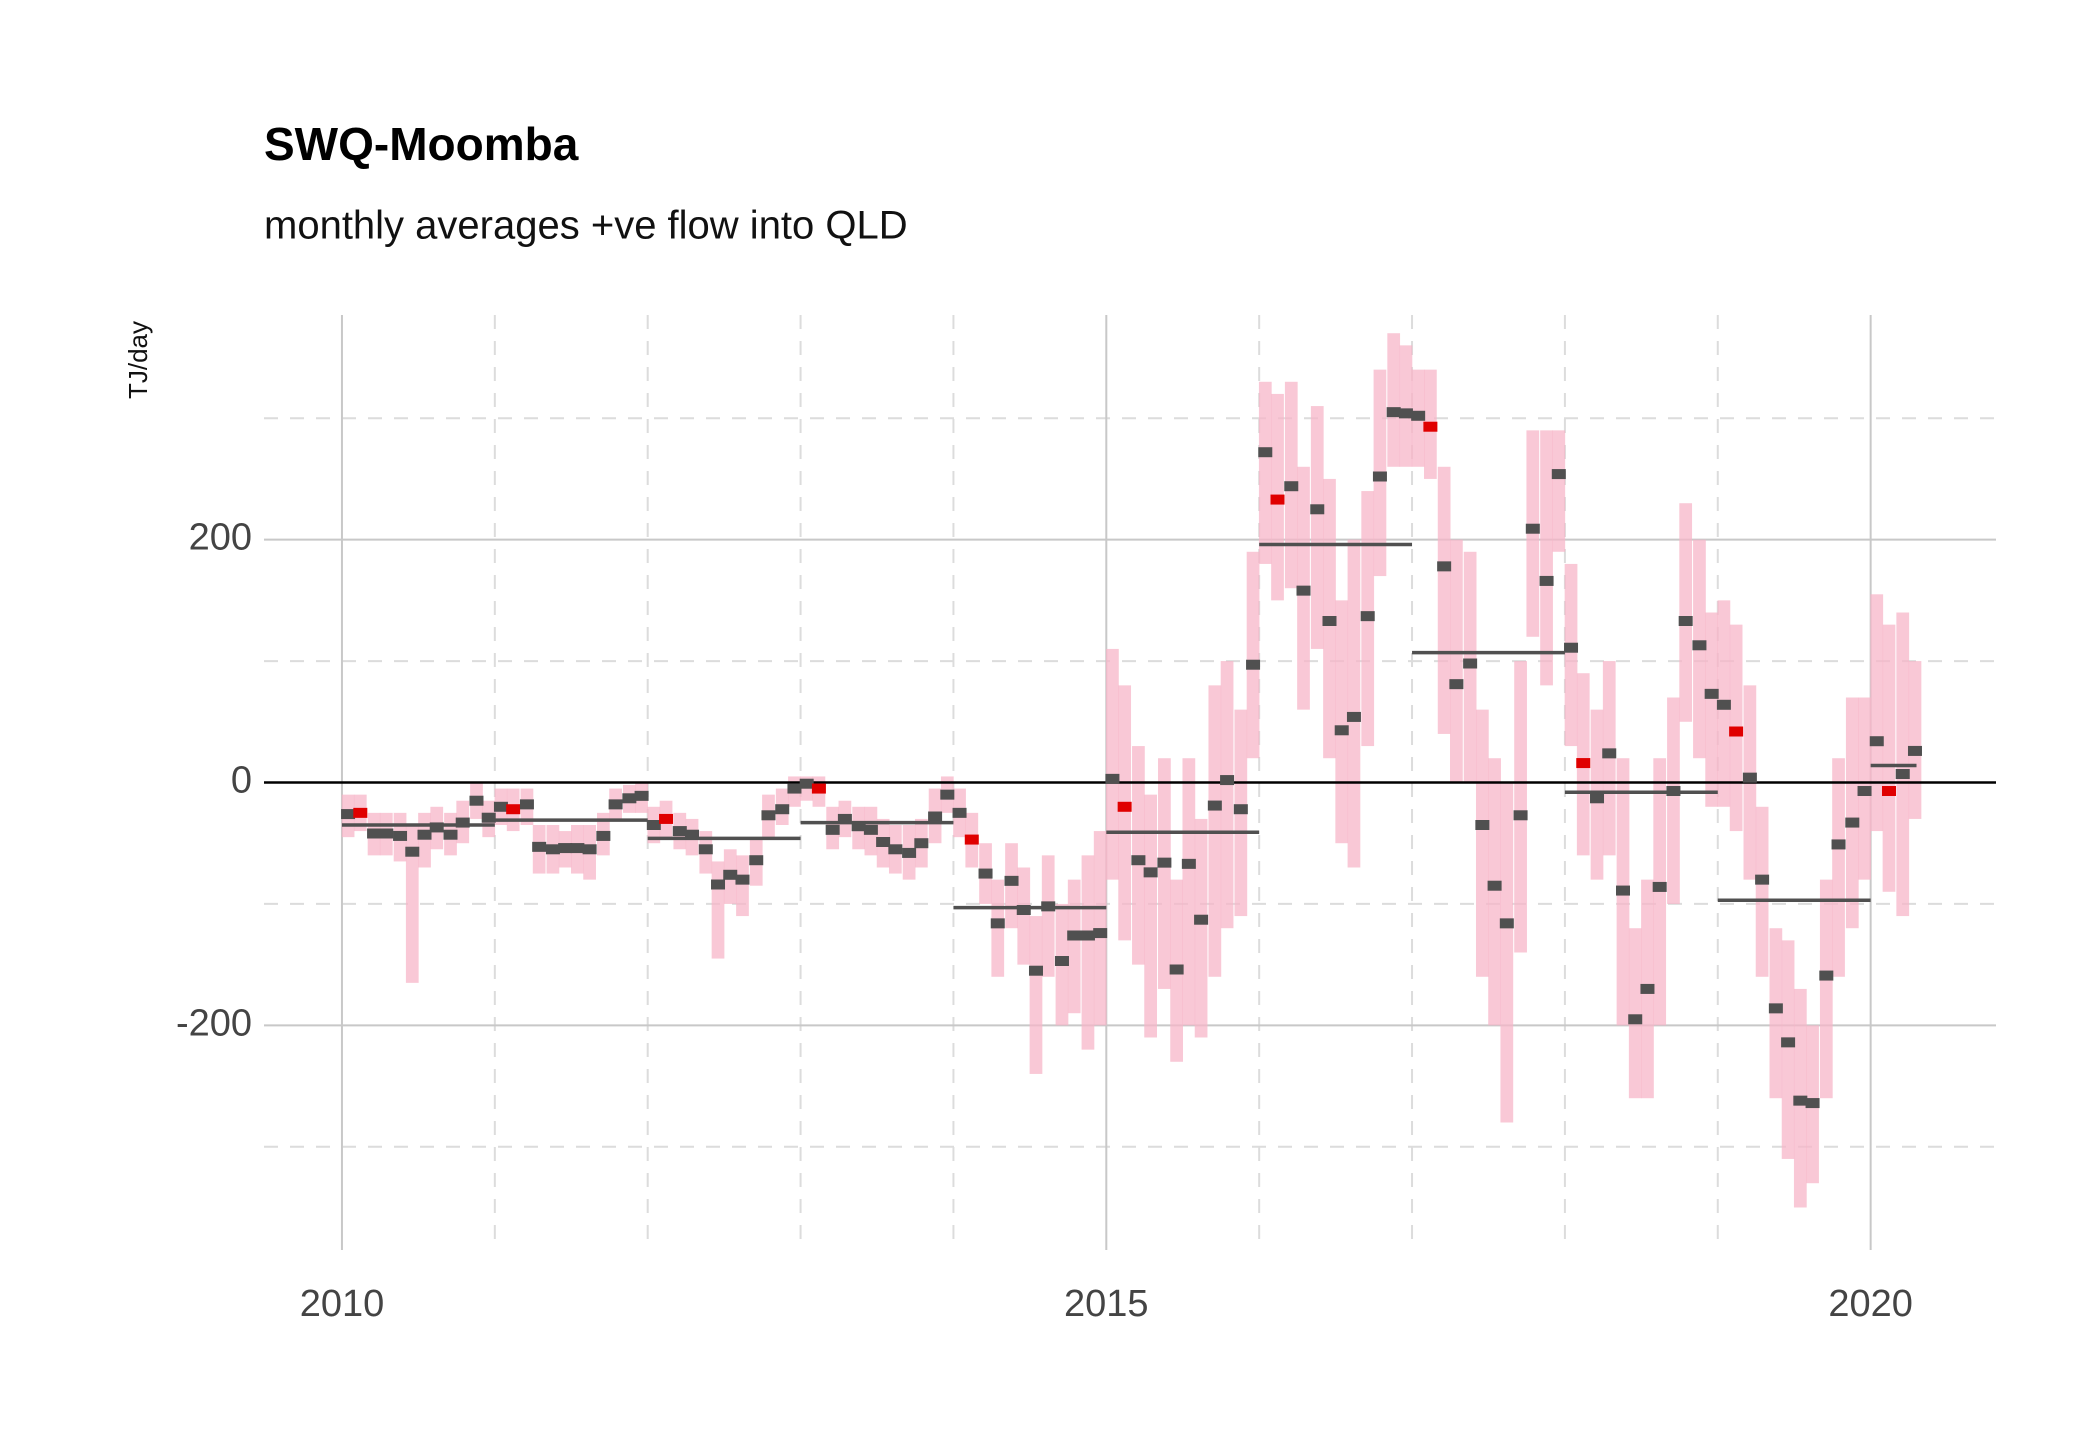 This screenshot has height=1440, width=2100. I want to click on y-tick-label: -200, so click(214, 1023).